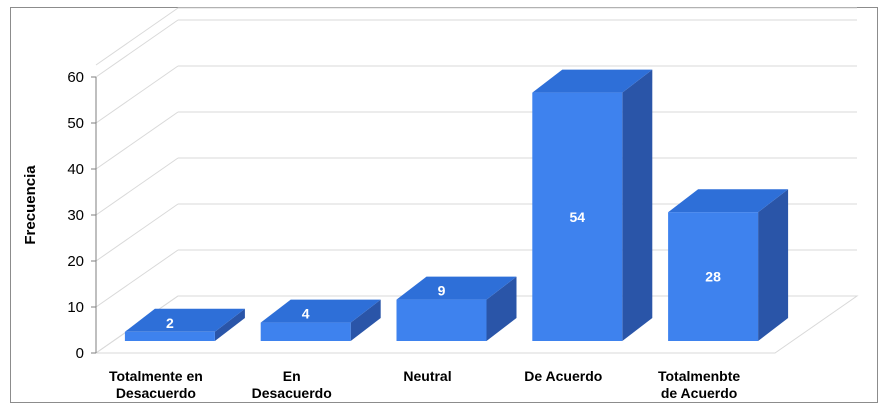 The height and width of the screenshot is (407, 888). What do you see at coordinates (75, 215) in the screenshot?
I see `y-tick-label: 30` at bounding box center [75, 215].